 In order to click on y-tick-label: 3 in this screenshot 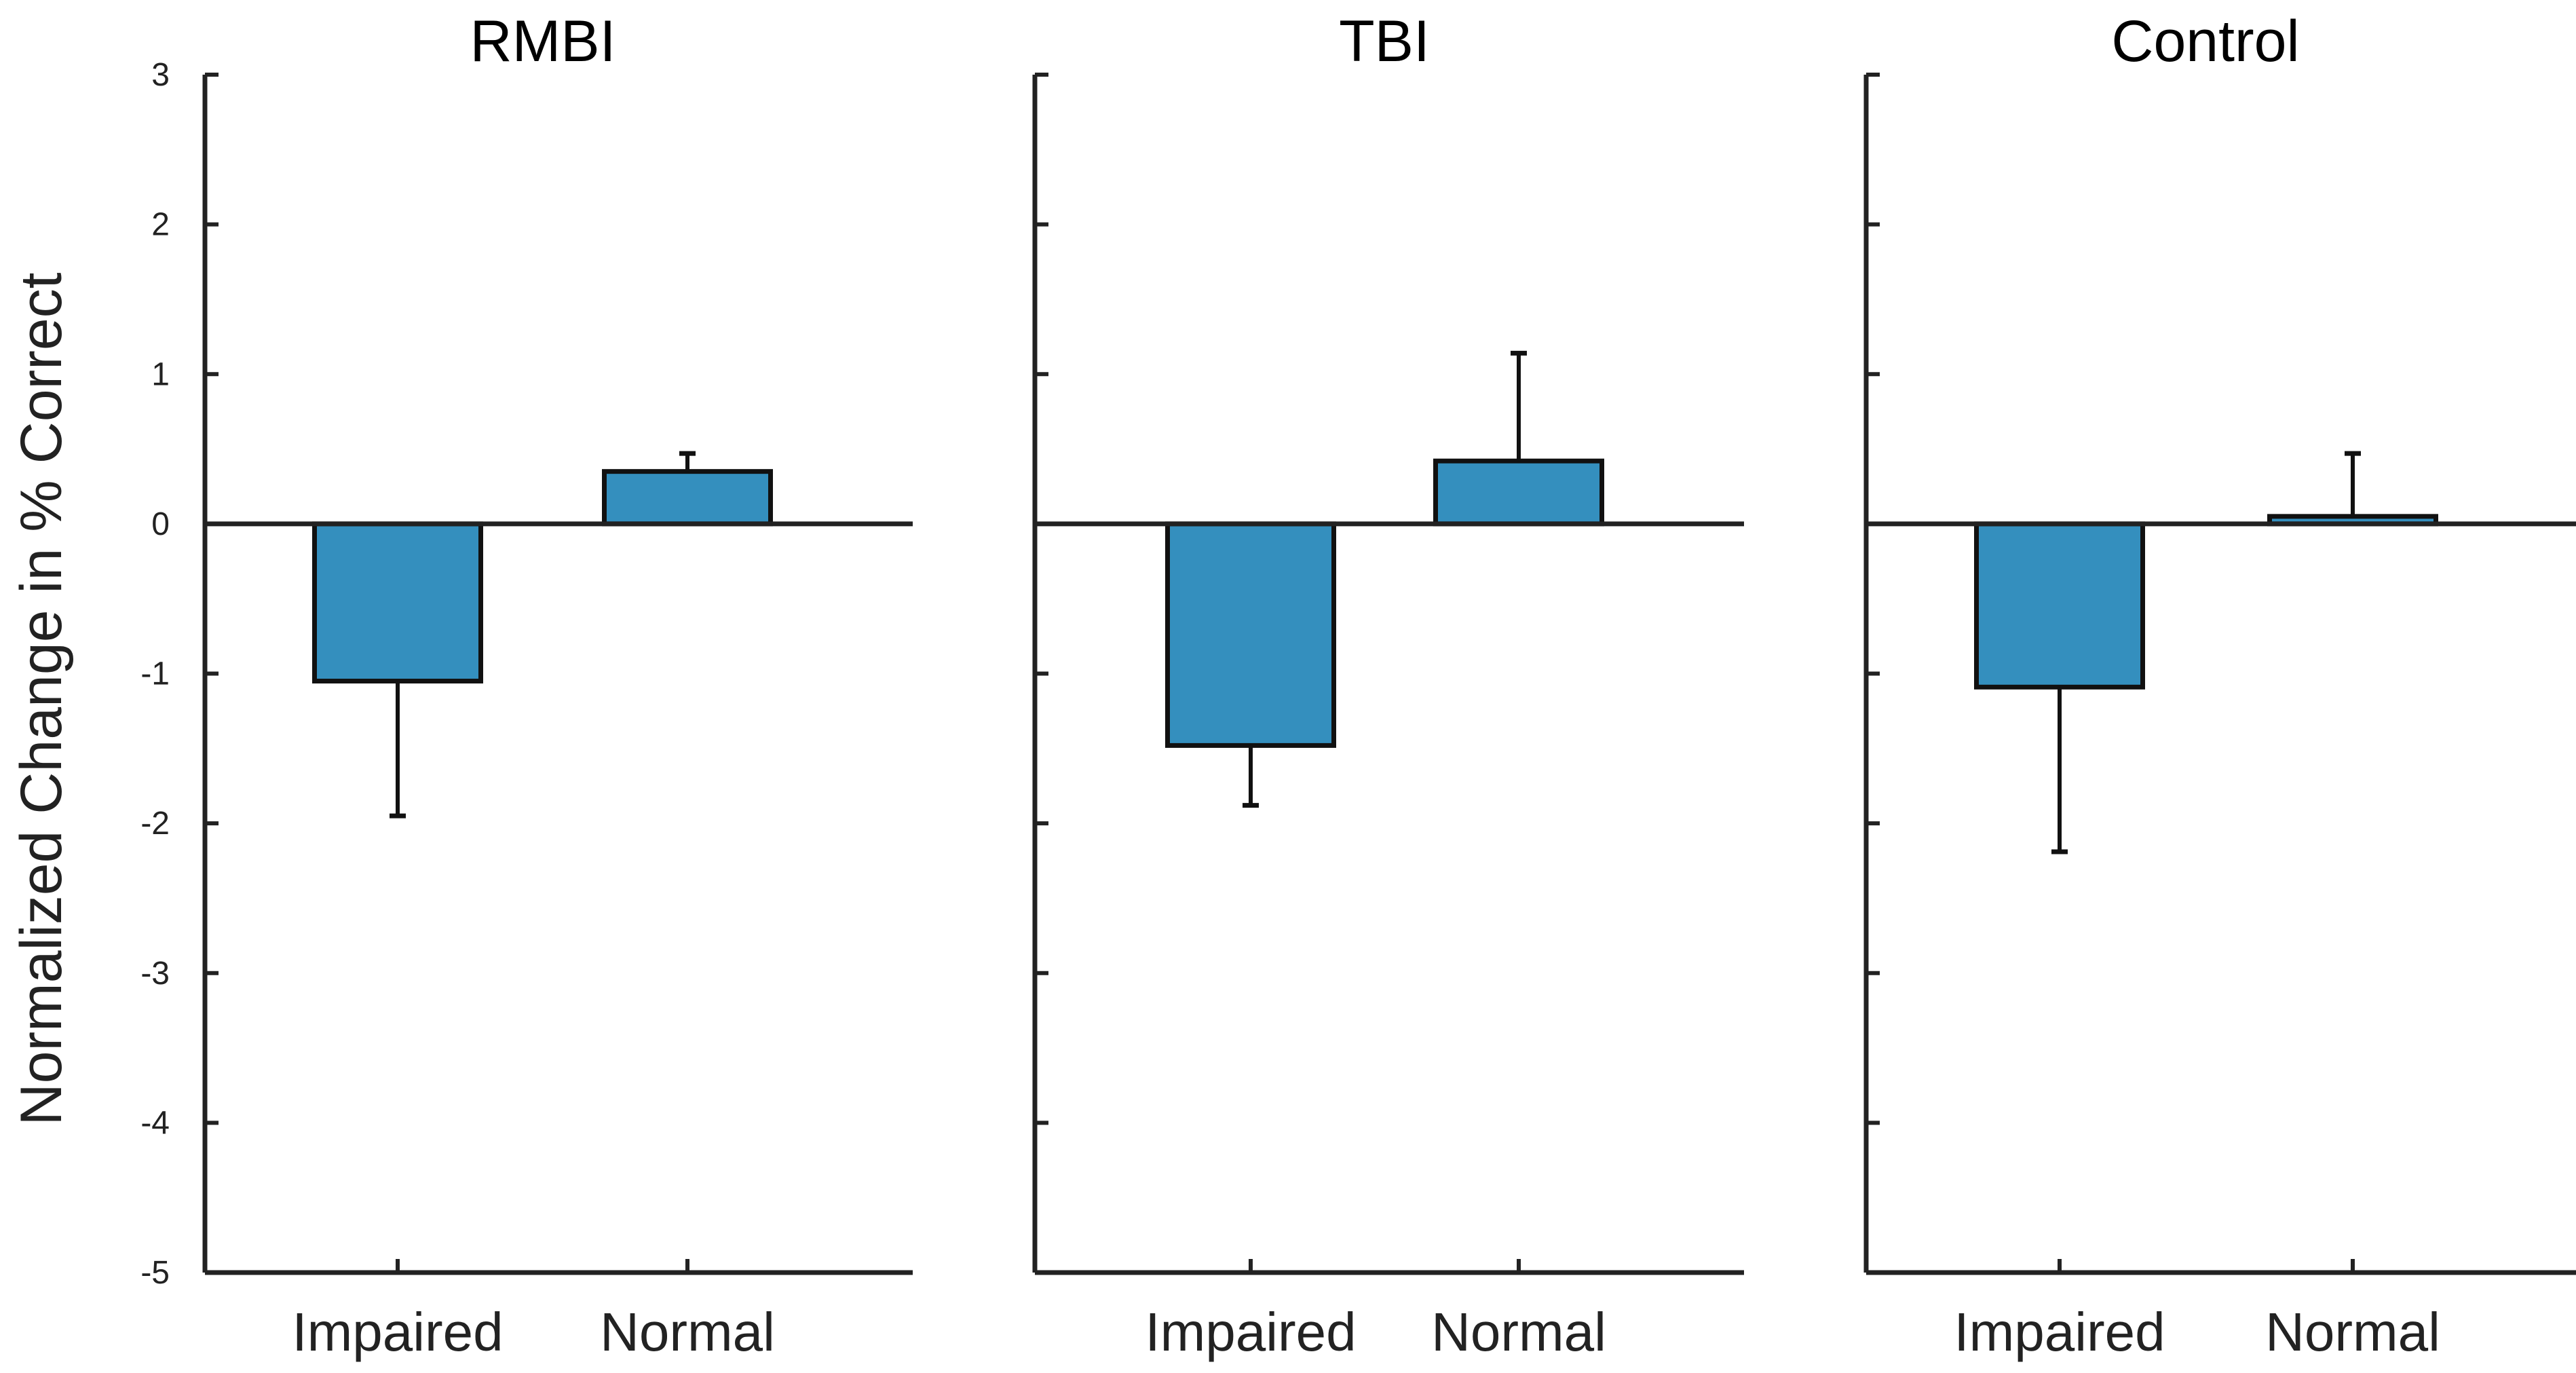, I will do `click(160, 75)`.